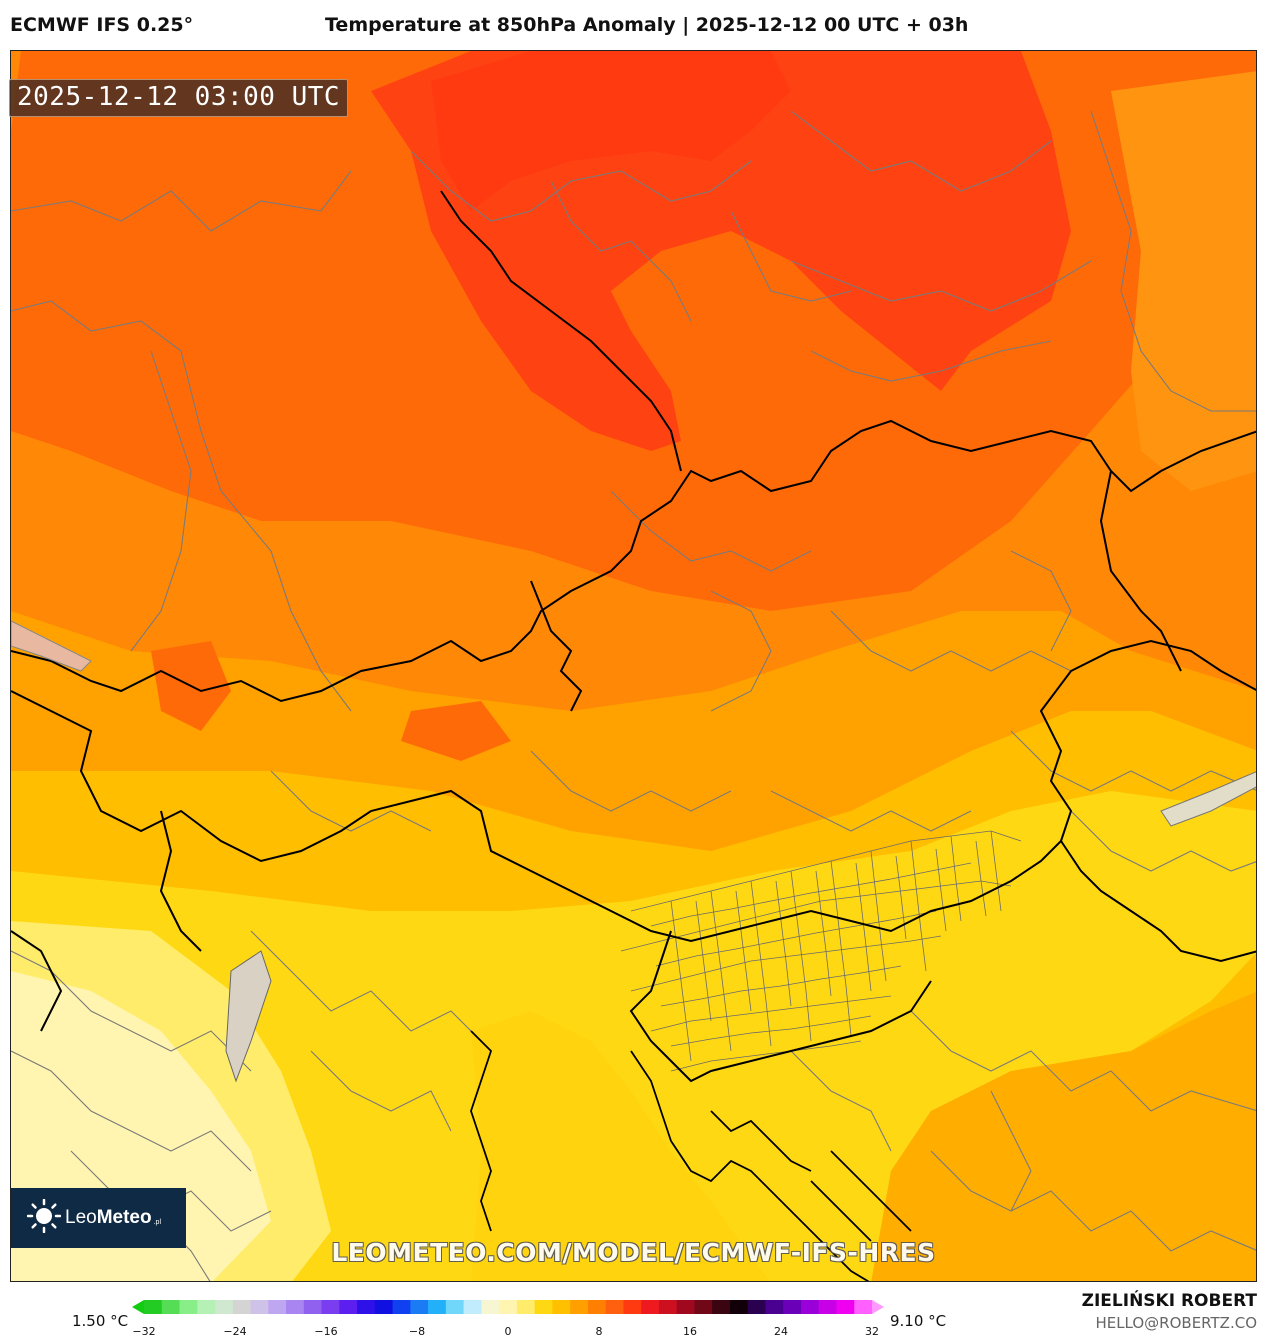  I want to click on lake-northwest, so click(51, 646).